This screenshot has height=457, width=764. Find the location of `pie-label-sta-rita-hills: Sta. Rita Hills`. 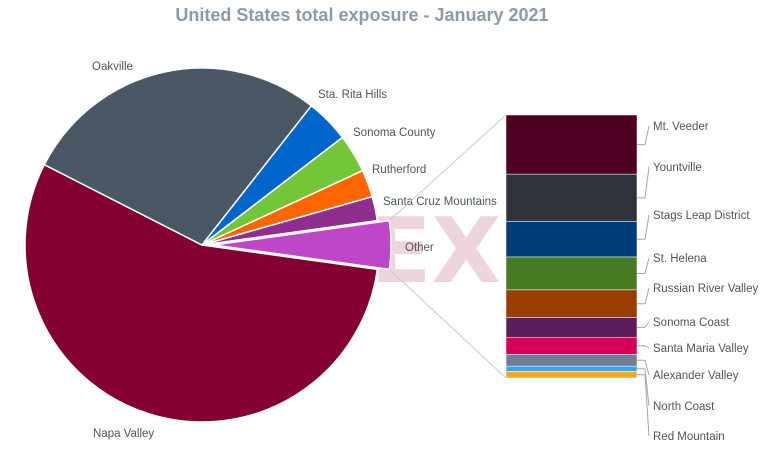

pie-label-sta-rita-hills: Sta. Rita Hills is located at coordinates (352, 95).